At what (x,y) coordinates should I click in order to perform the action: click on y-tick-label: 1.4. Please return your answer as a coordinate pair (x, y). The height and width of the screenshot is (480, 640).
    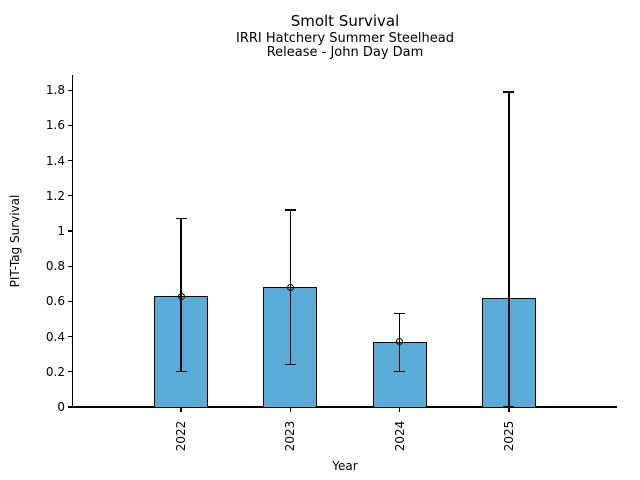
    Looking at the image, I should click on (55, 160).